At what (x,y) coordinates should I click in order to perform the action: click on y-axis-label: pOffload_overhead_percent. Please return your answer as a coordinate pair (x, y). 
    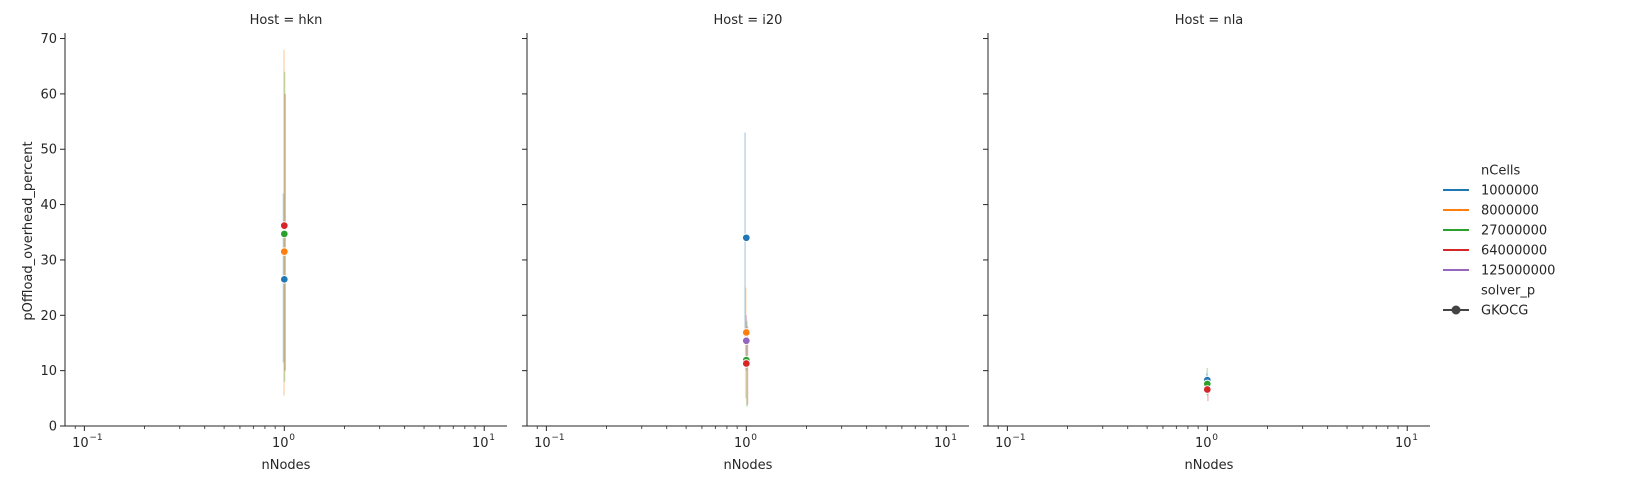
    Looking at the image, I should click on (28, 230).